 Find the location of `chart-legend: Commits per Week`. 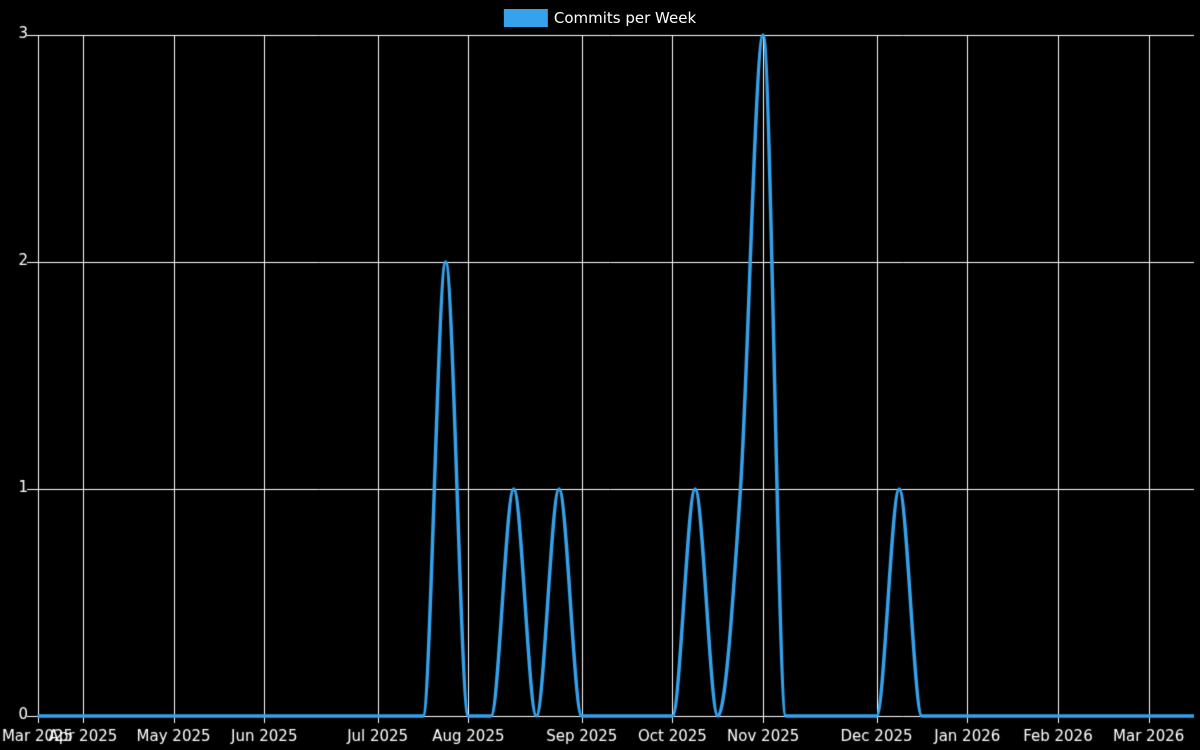

chart-legend: Commits per Week is located at coordinates (600, 18).